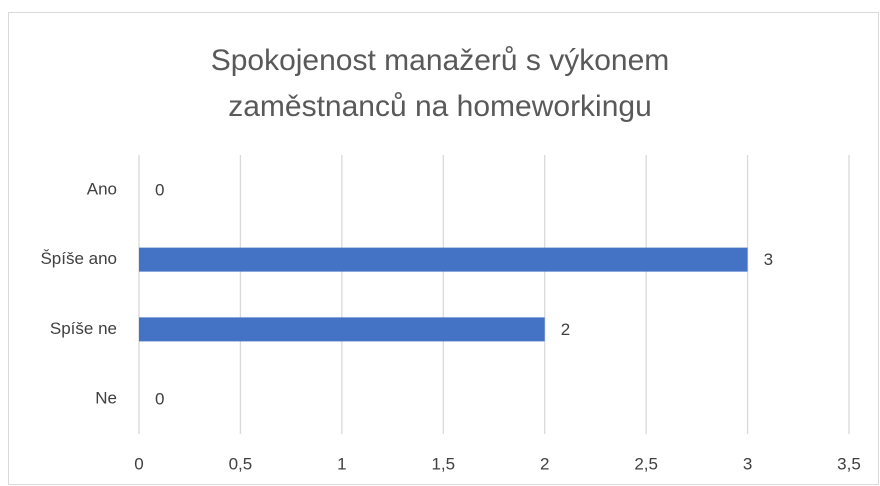 The height and width of the screenshot is (486, 880). I want to click on y-tick-label: Spíše ne, so click(83, 328).